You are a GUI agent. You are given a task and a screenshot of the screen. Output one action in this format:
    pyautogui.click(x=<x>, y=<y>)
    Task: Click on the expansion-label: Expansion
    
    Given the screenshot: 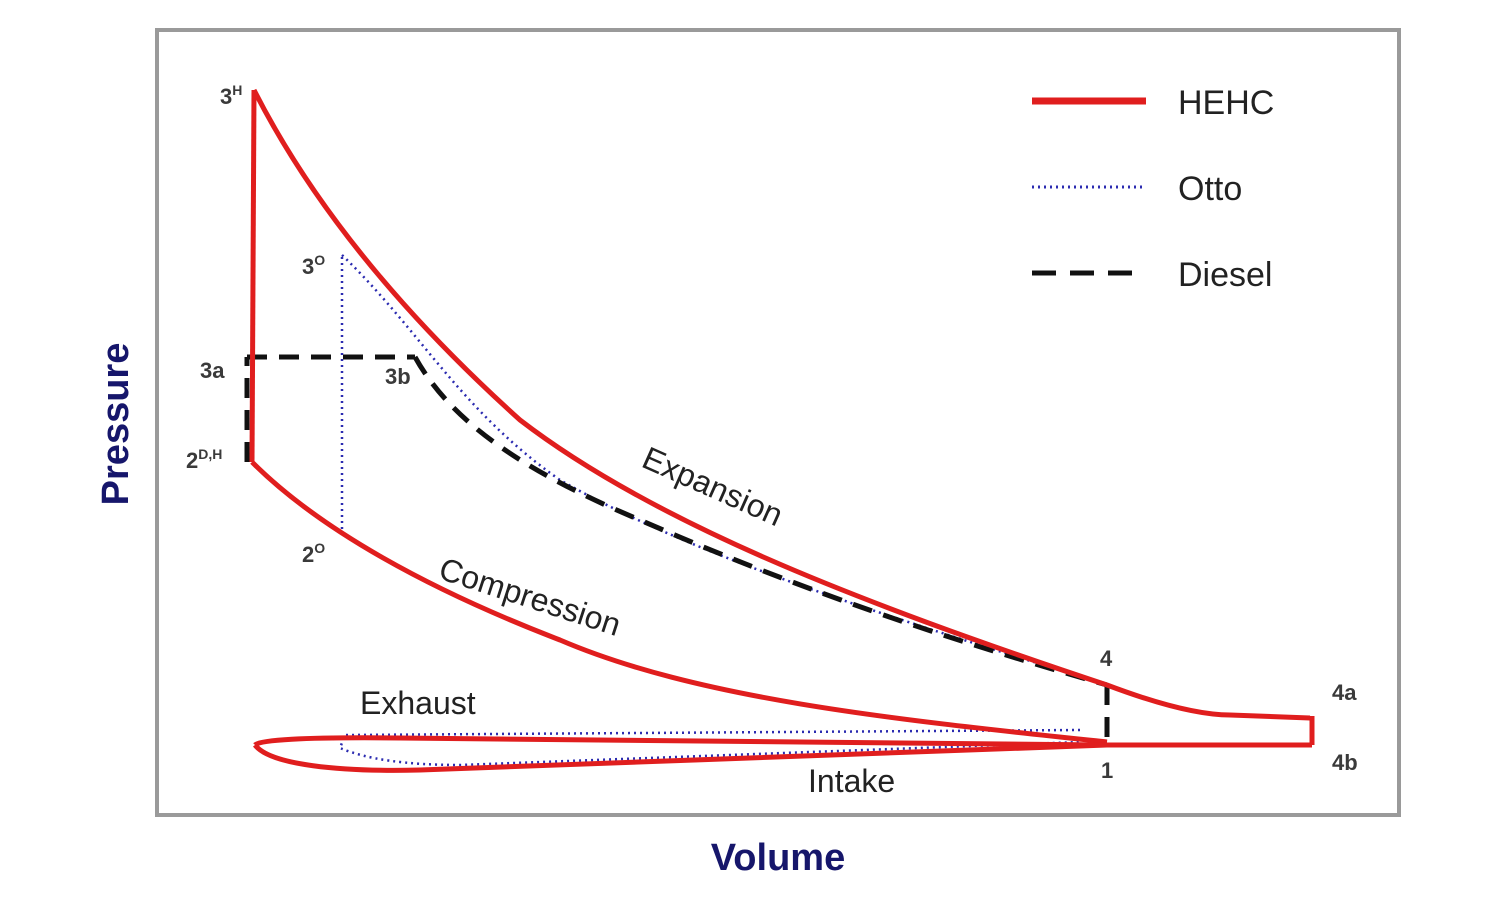 What is the action you would take?
    pyautogui.click(x=712, y=487)
    